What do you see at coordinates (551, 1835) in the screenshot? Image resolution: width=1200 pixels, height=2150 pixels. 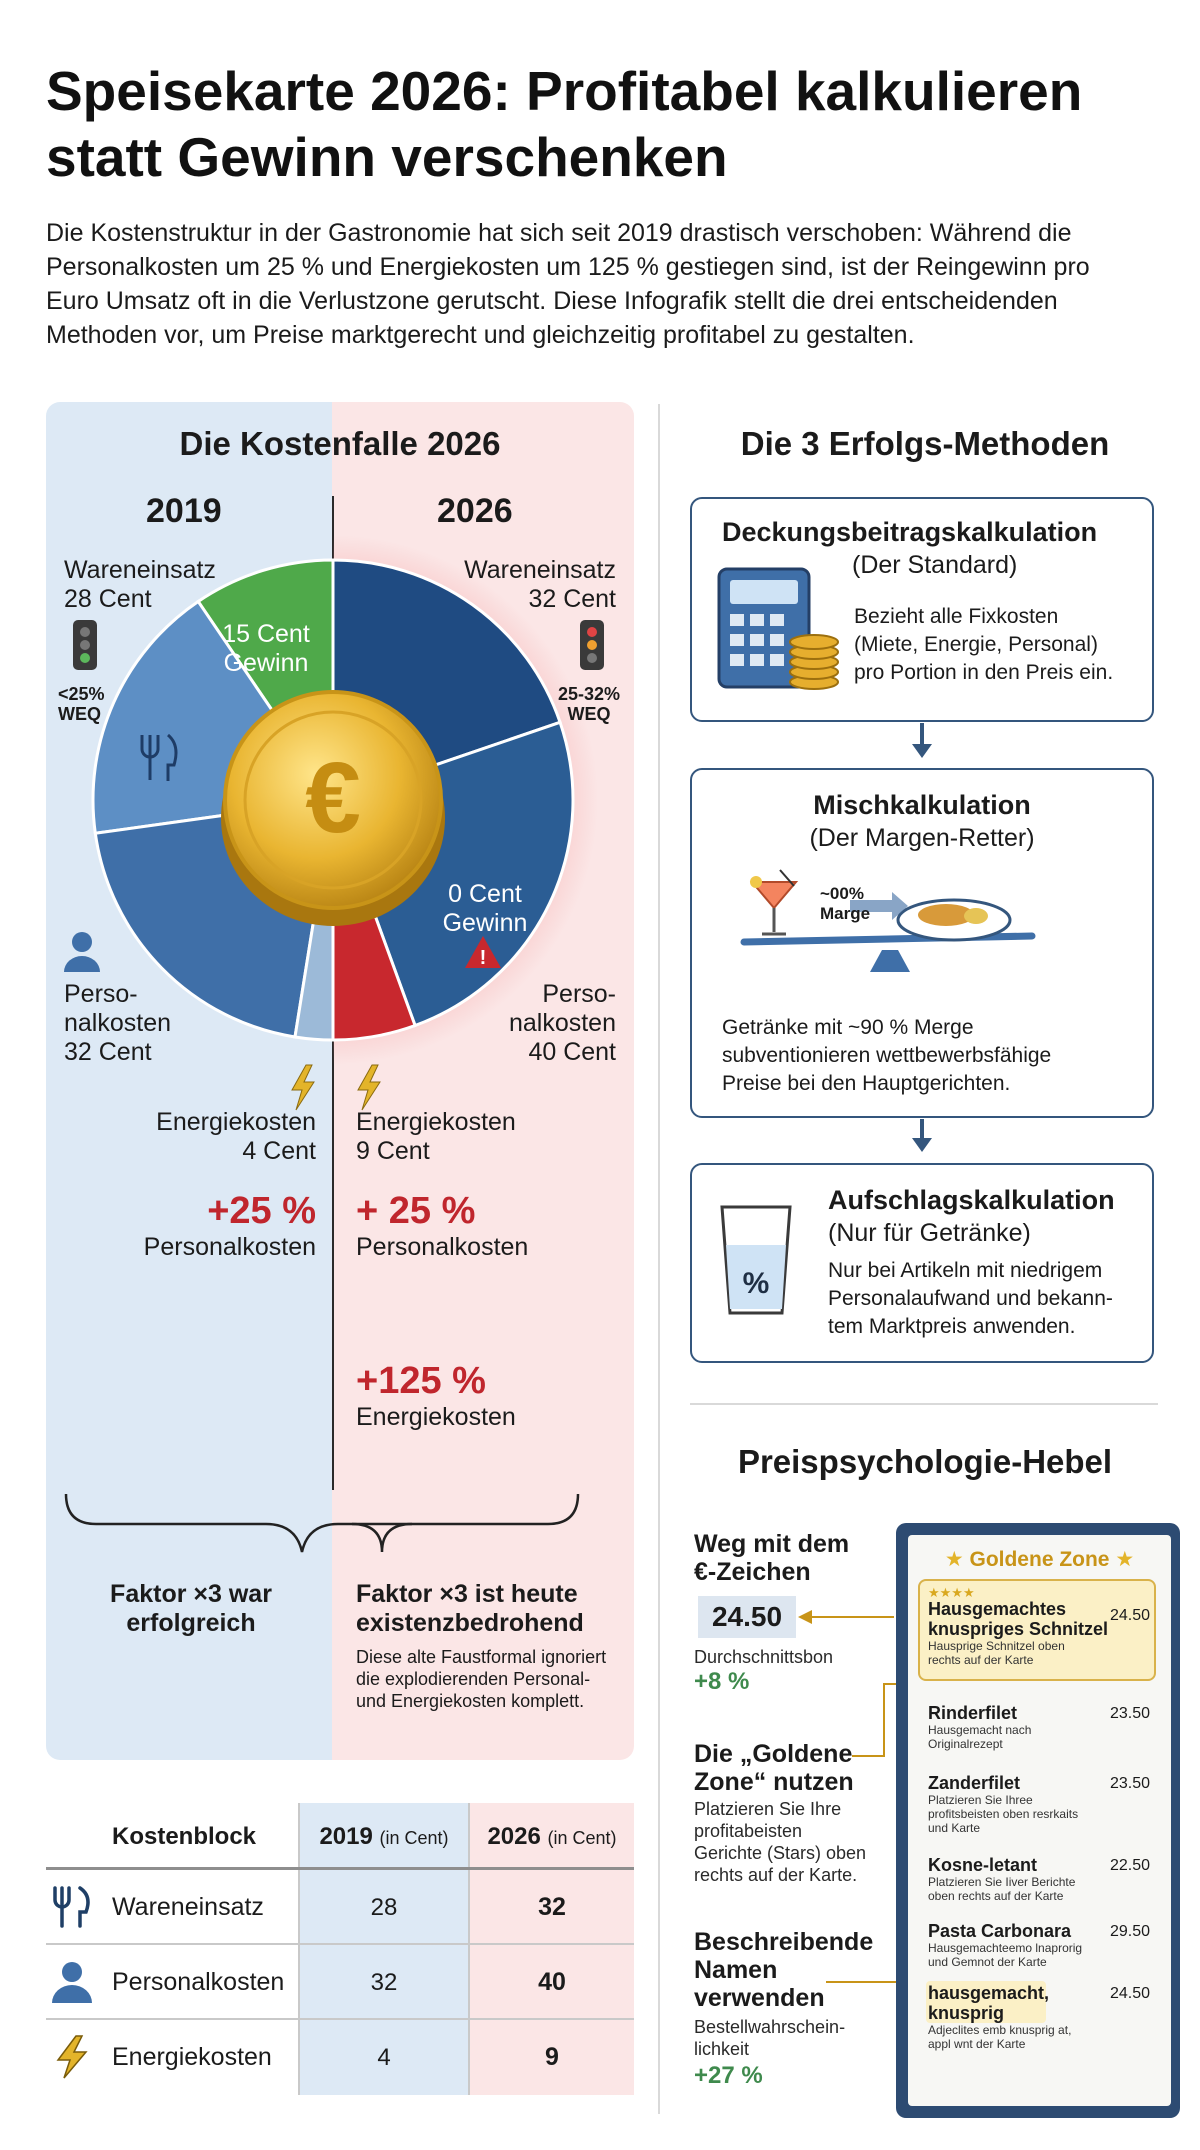 I see `header-2026: 2026 (in Cent)` at bounding box center [551, 1835].